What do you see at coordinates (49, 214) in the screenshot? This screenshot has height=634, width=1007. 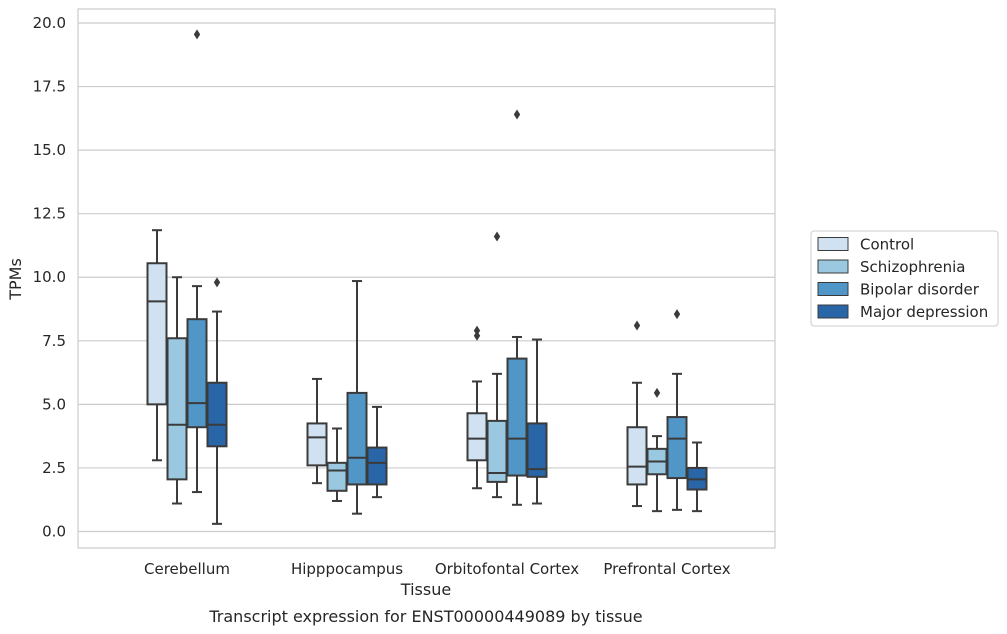 I see `y-tick-label: 12.5` at bounding box center [49, 214].